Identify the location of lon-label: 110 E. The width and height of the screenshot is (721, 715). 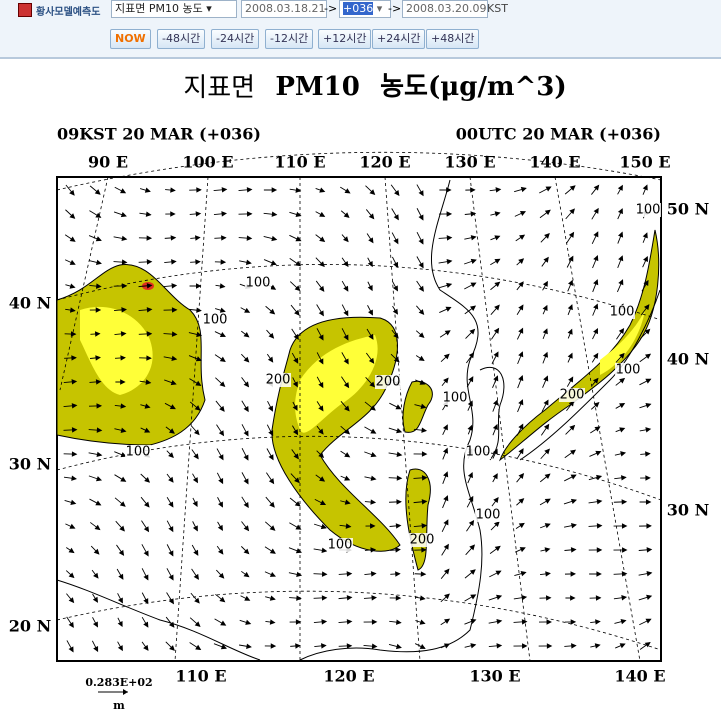
(200, 676).